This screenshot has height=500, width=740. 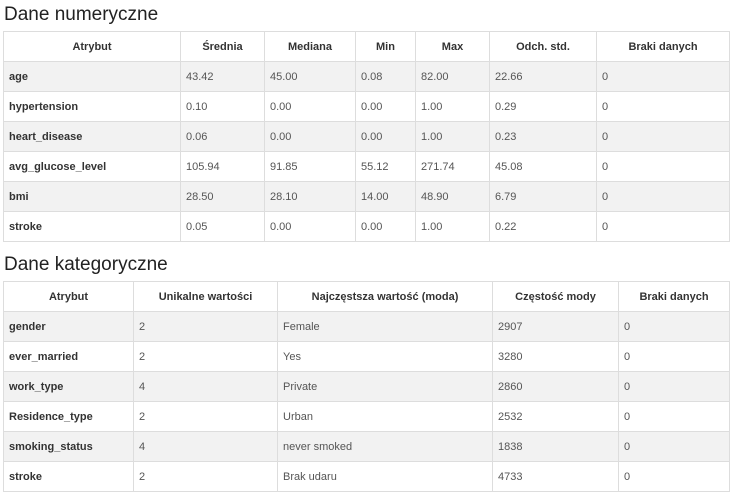 I want to click on categorical-table-row: smoking_status 4 never smoked 1838 0, so click(x=366, y=446).